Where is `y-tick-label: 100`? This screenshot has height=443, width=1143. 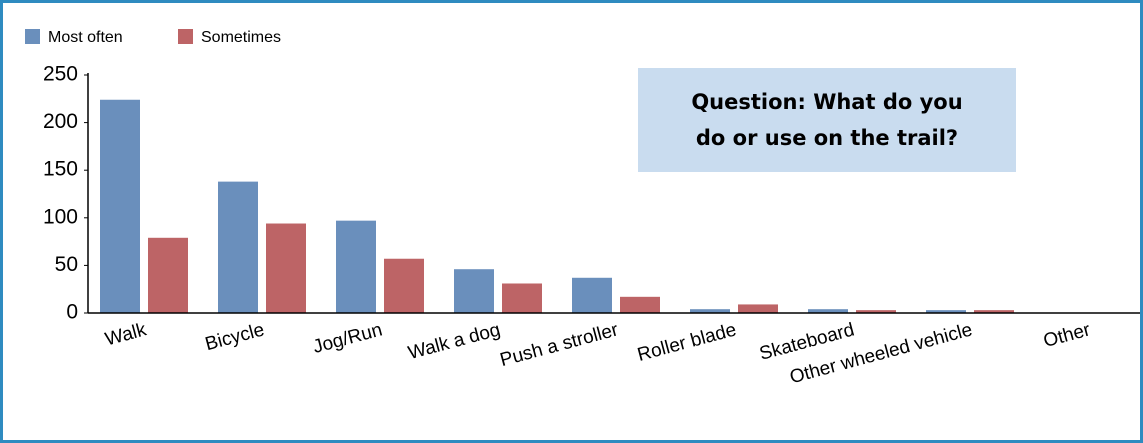
y-tick-label: 100 is located at coordinates (60, 216).